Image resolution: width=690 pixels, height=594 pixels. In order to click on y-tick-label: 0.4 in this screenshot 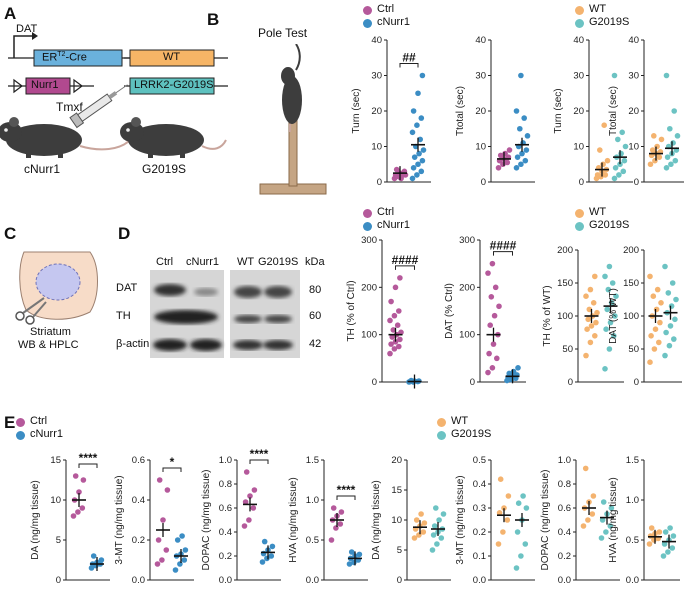, I will do `click(479, 484)`.